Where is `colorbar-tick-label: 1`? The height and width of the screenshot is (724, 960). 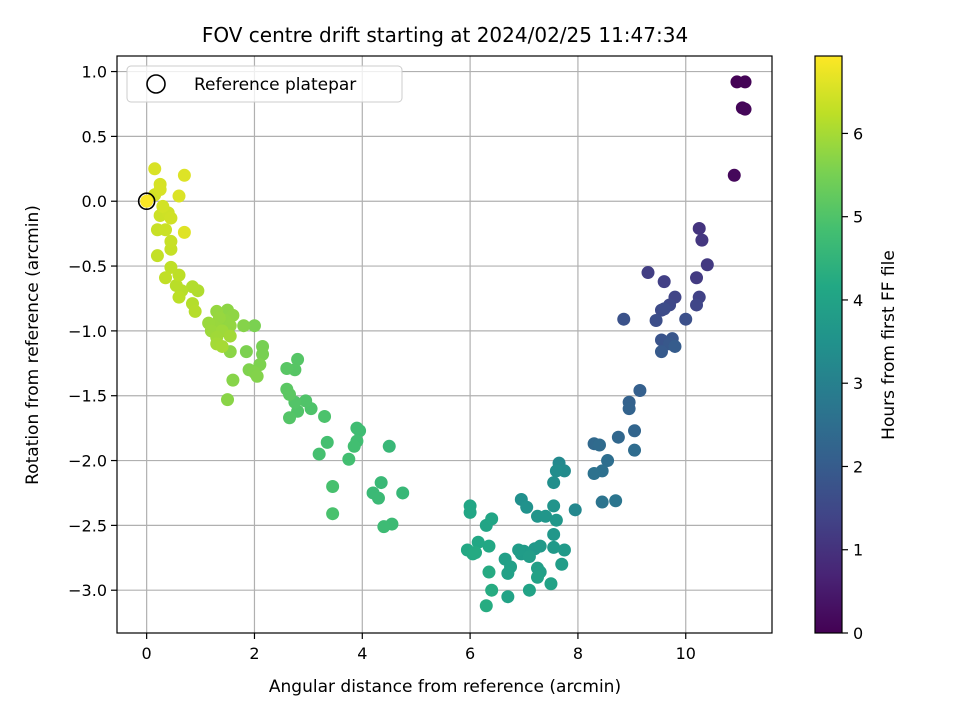 colorbar-tick-label: 1 is located at coordinates (858, 550).